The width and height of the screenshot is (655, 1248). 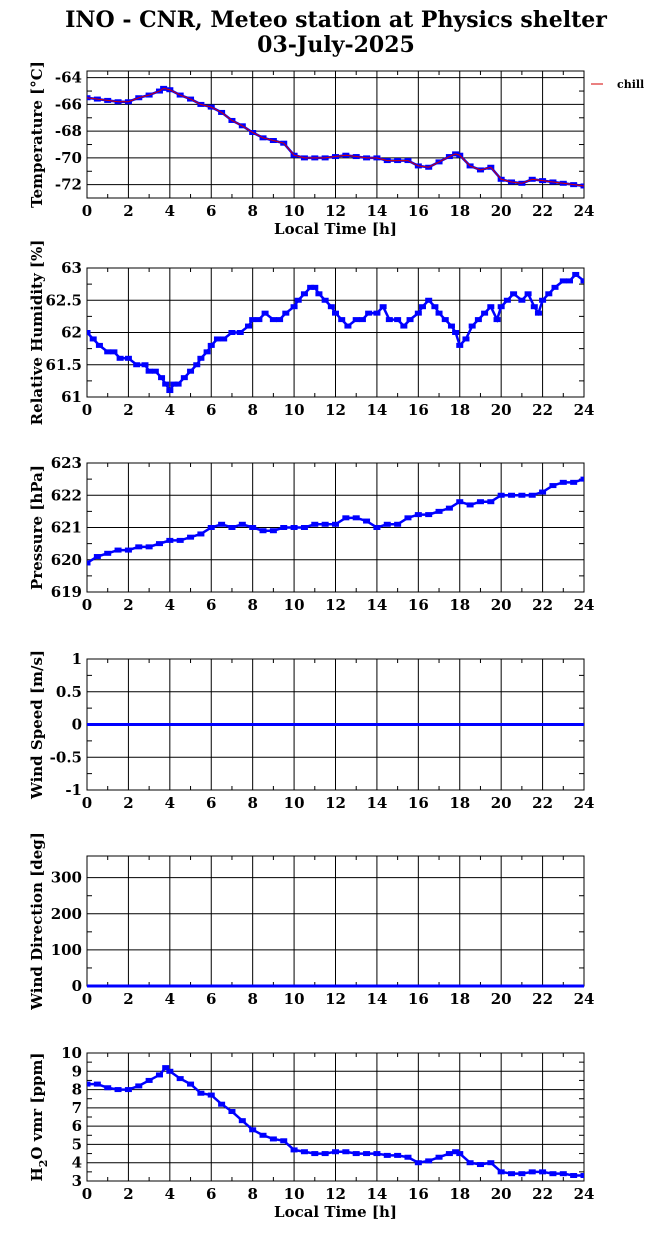 I want to click on y-tick-label: 619, so click(x=66, y=592).